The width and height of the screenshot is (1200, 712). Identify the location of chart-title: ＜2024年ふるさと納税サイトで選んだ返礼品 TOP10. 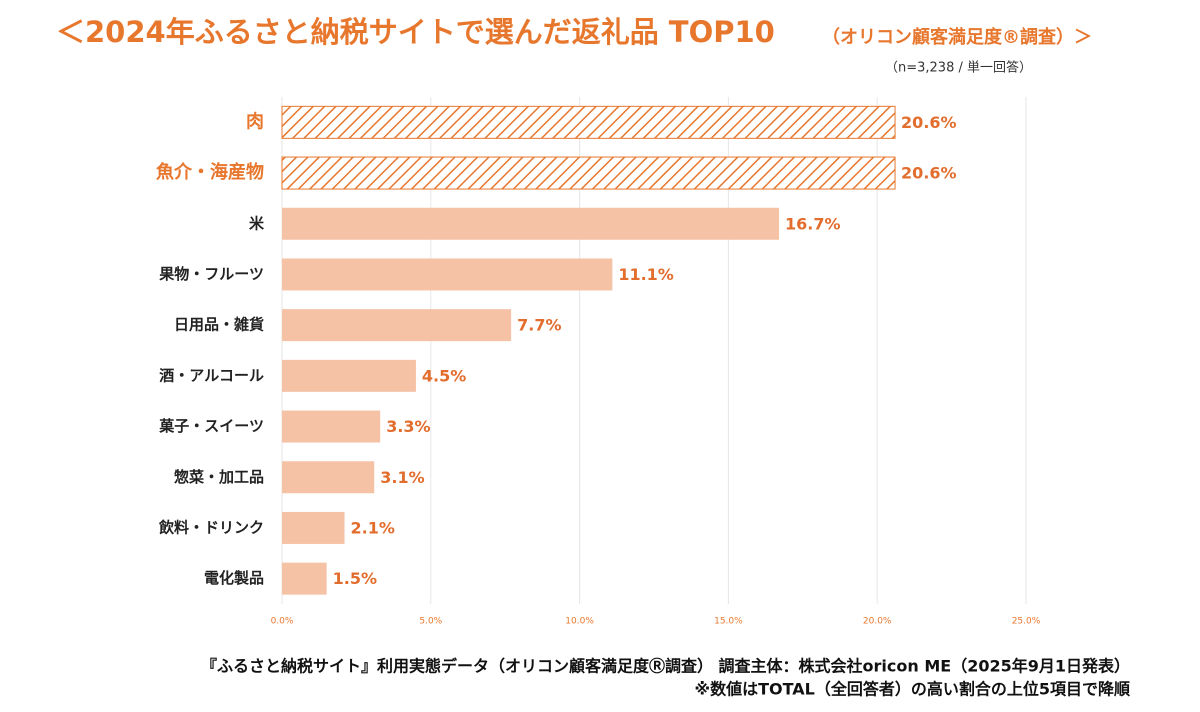
(415, 32).